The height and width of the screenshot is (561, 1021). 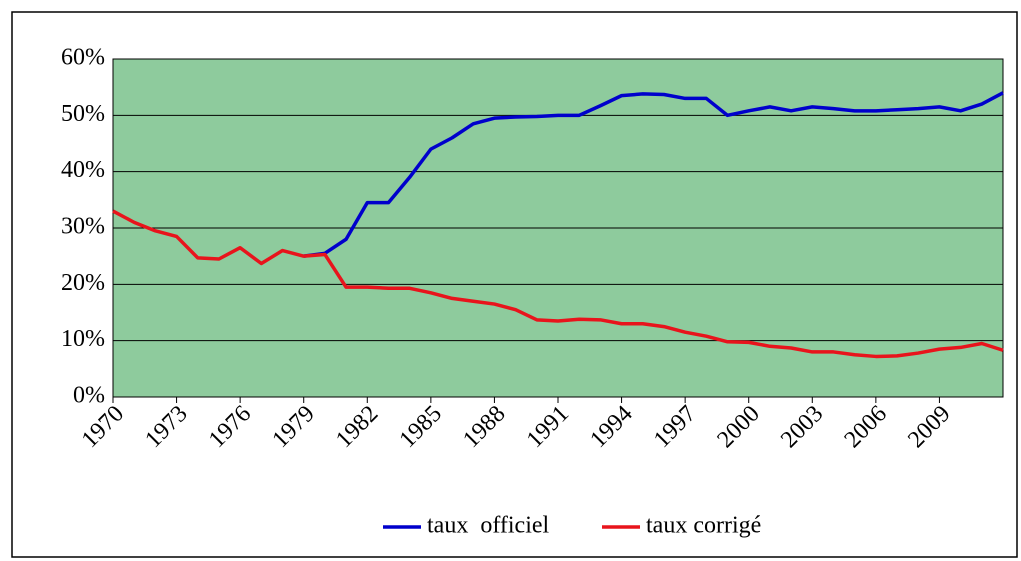 I want to click on y-tick-label: 10%, so click(x=83, y=339).